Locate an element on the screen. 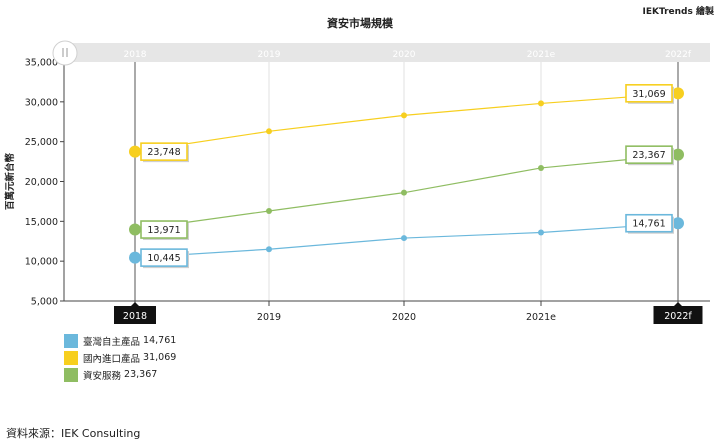 This screenshot has height=442, width=720. x-tick-label: 2019 is located at coordinates (269, 317).